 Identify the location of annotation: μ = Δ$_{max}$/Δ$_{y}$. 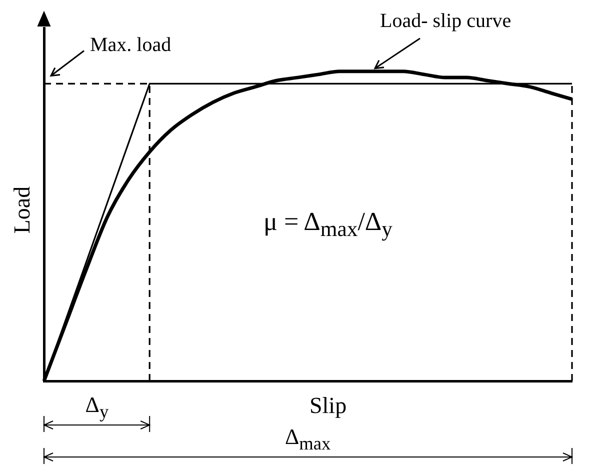
(328, 224).